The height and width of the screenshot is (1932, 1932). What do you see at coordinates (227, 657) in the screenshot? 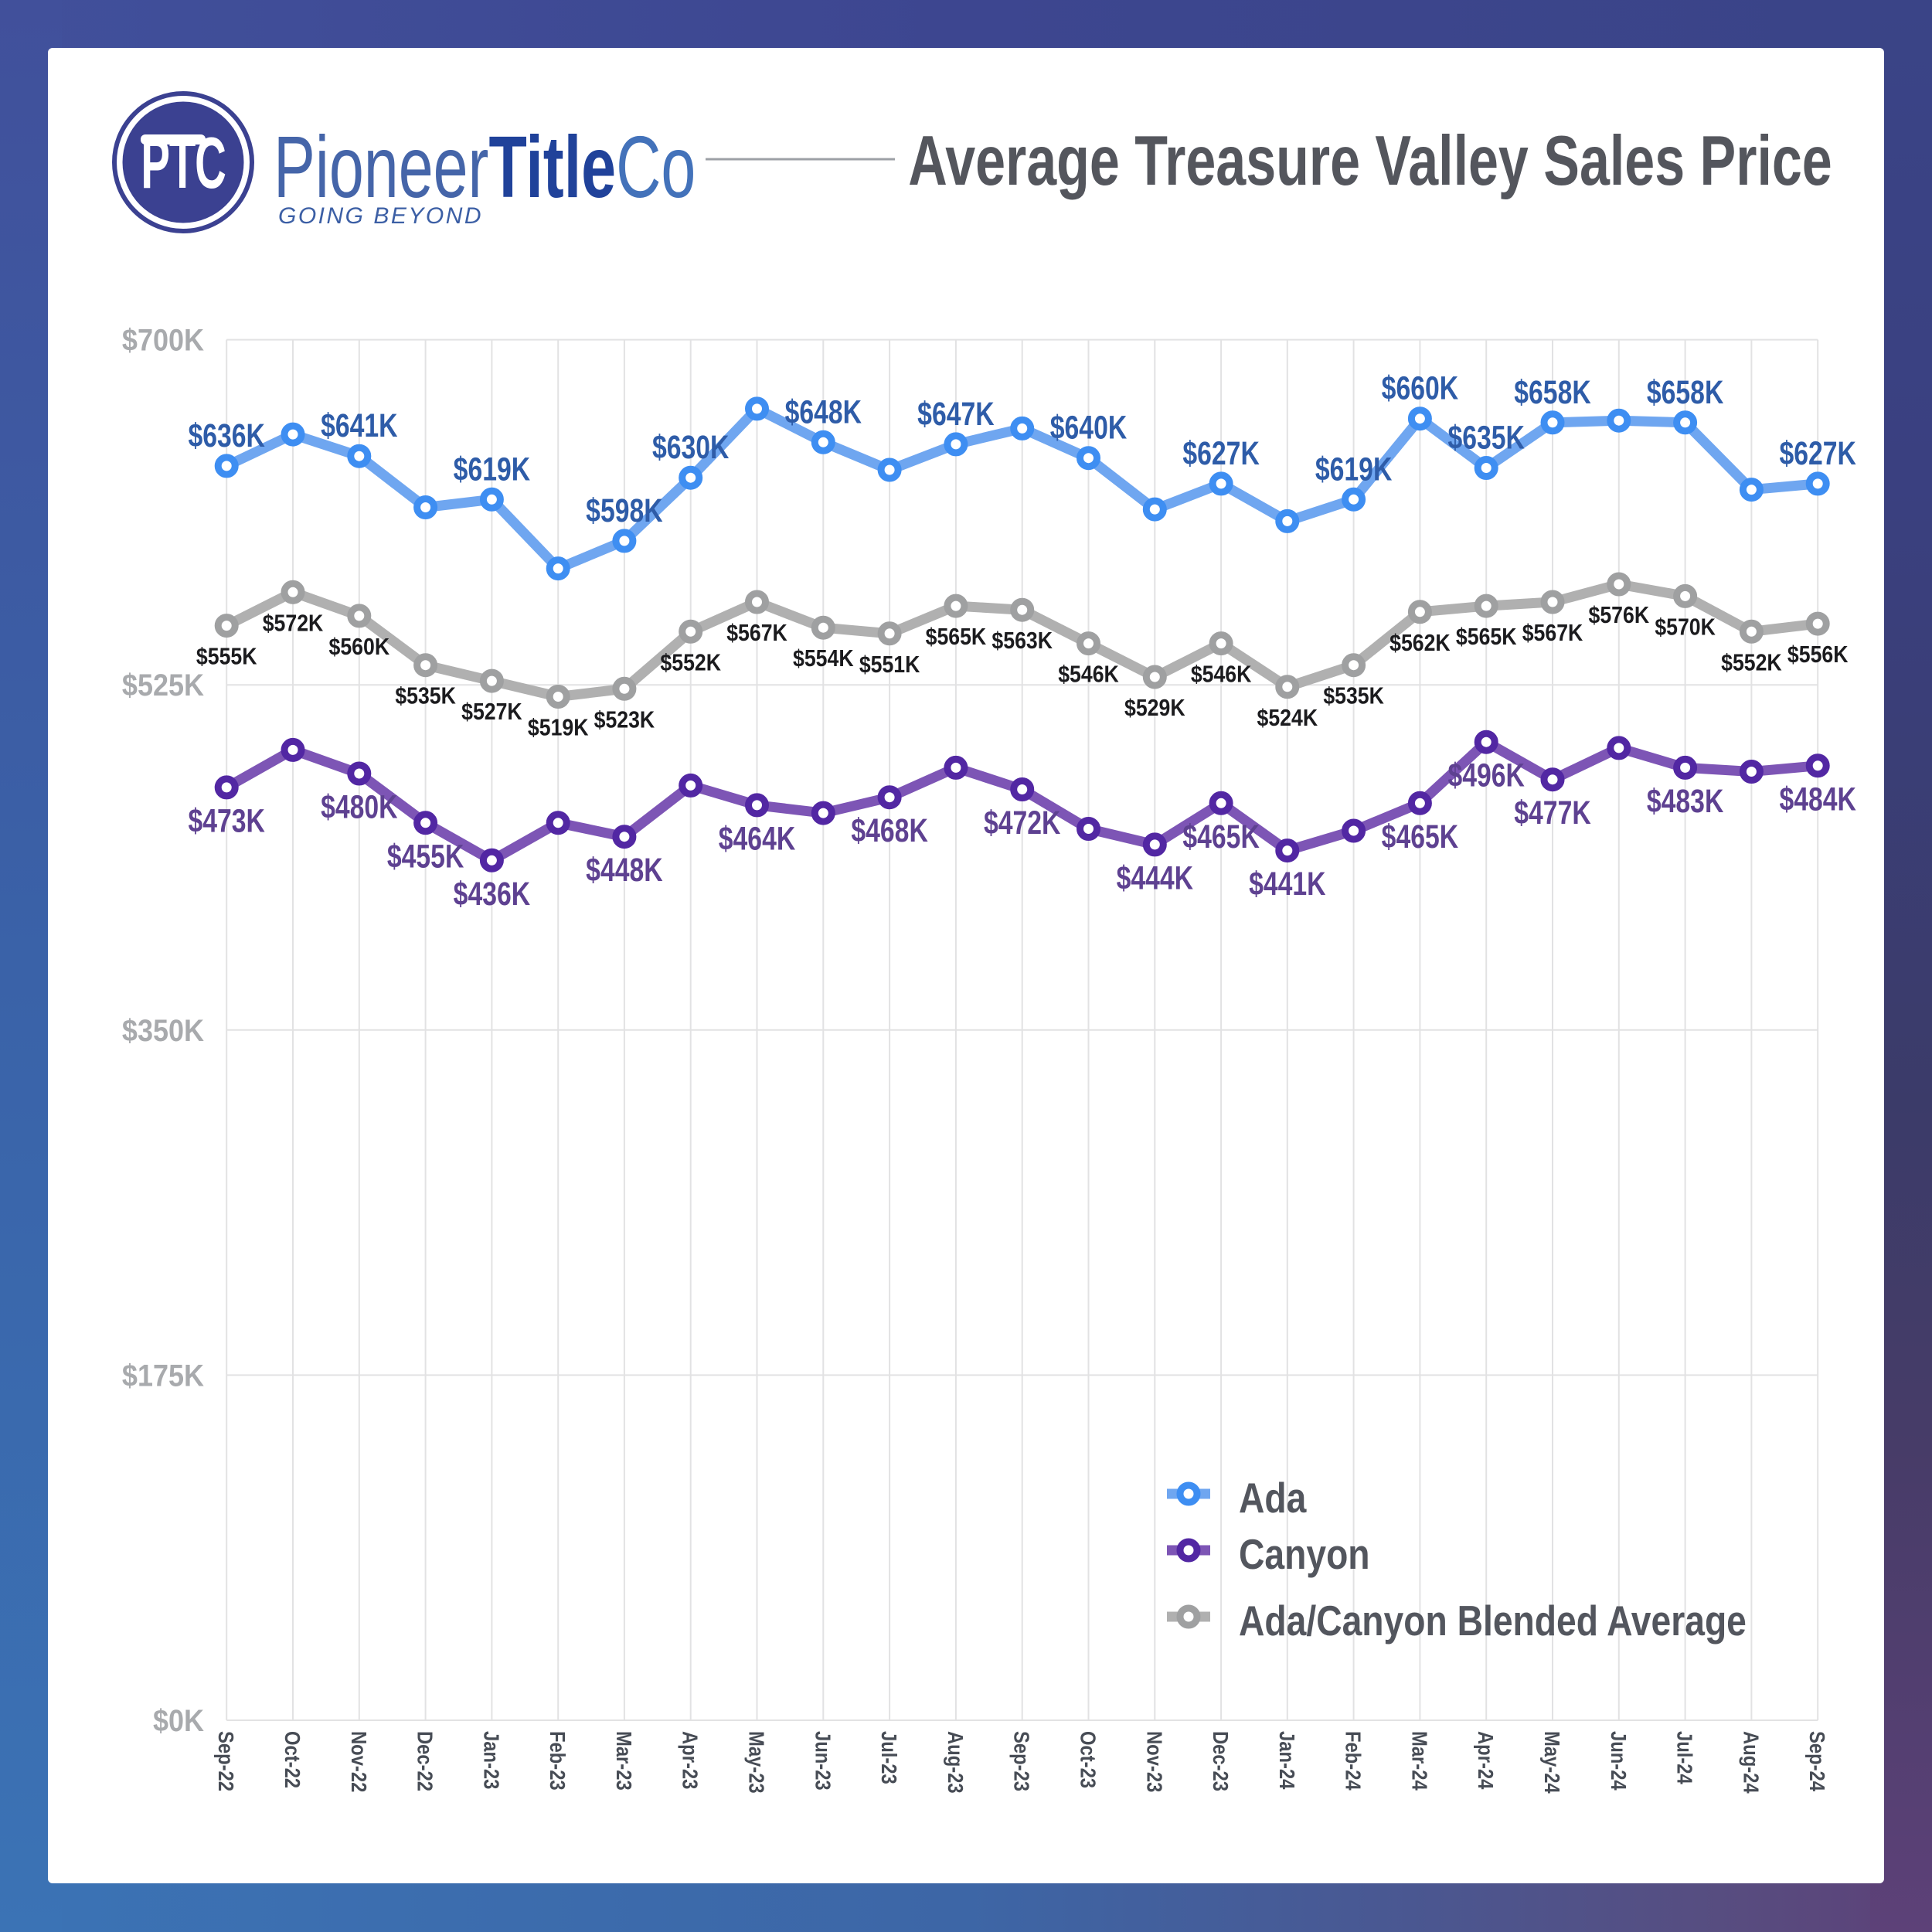
I see `svg-text: $555K` at bounding box center [227, 657].